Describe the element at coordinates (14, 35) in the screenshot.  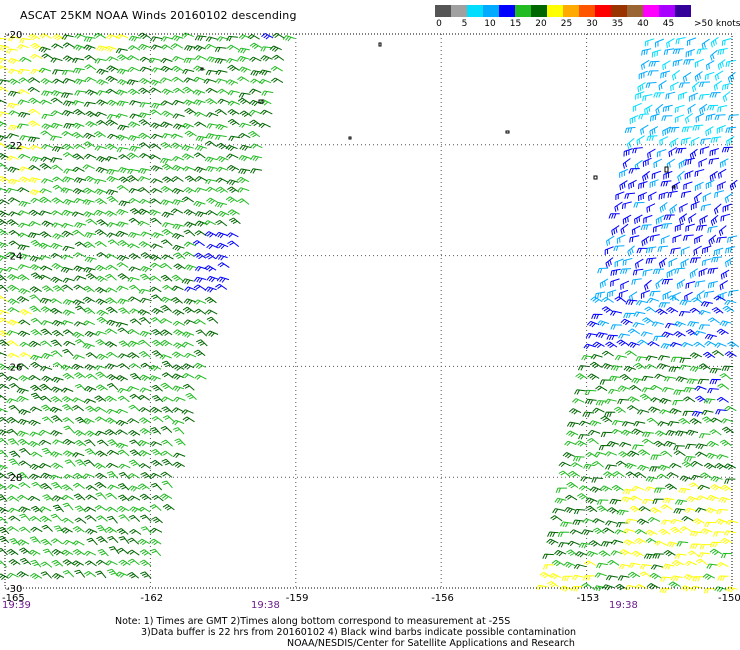
I see `latitude-label: -20` at that location.